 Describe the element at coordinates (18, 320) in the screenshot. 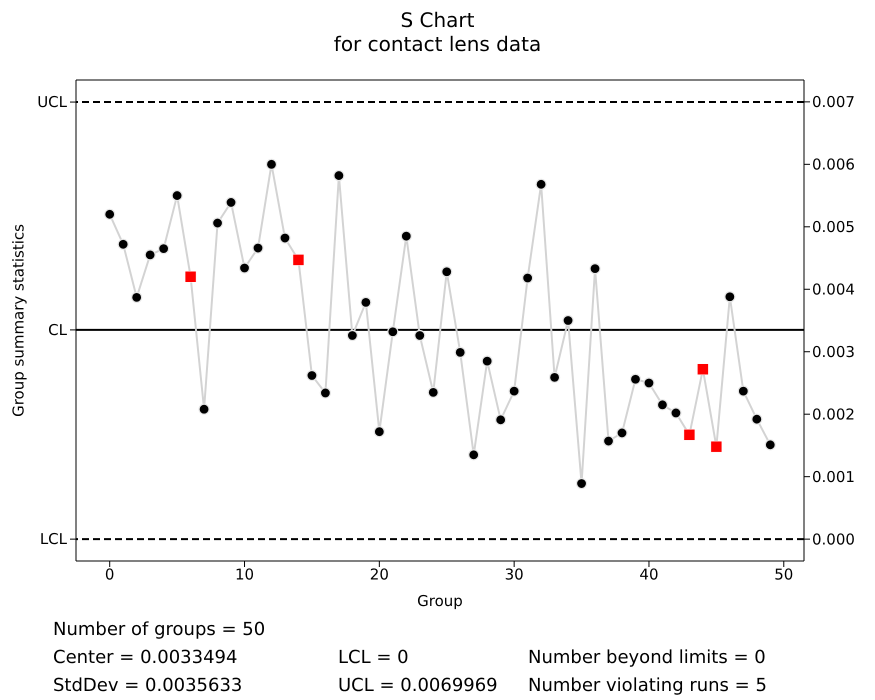

I see `y-axis-title: Group summary statistics` at that location.